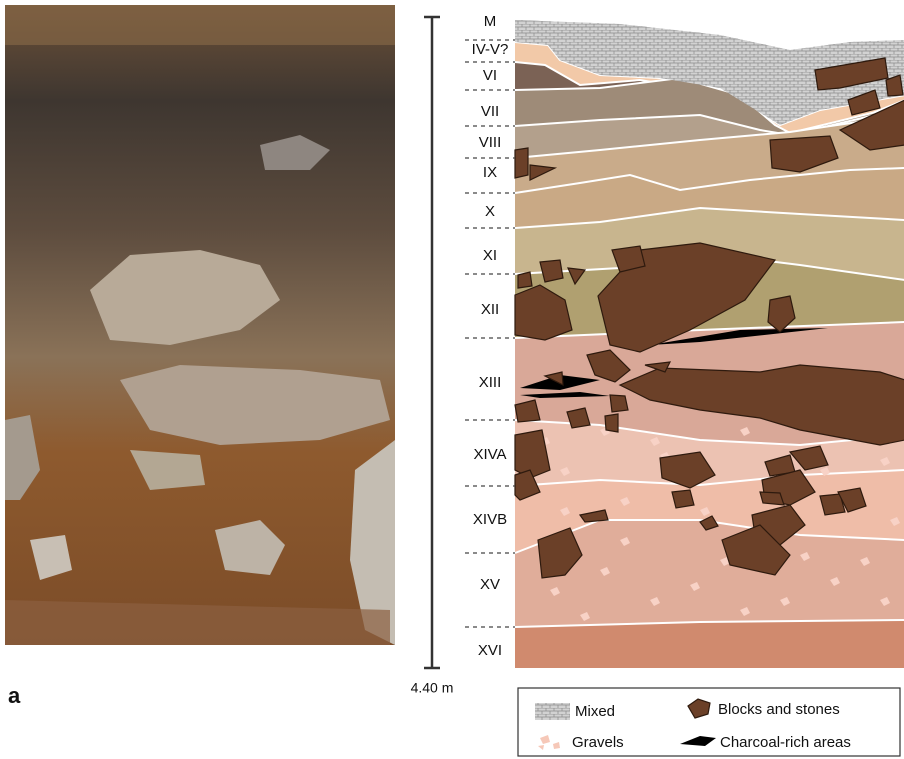  Describe the element at coordinates (709, 72) in the screenshot. I see `mixed-area` at that location.